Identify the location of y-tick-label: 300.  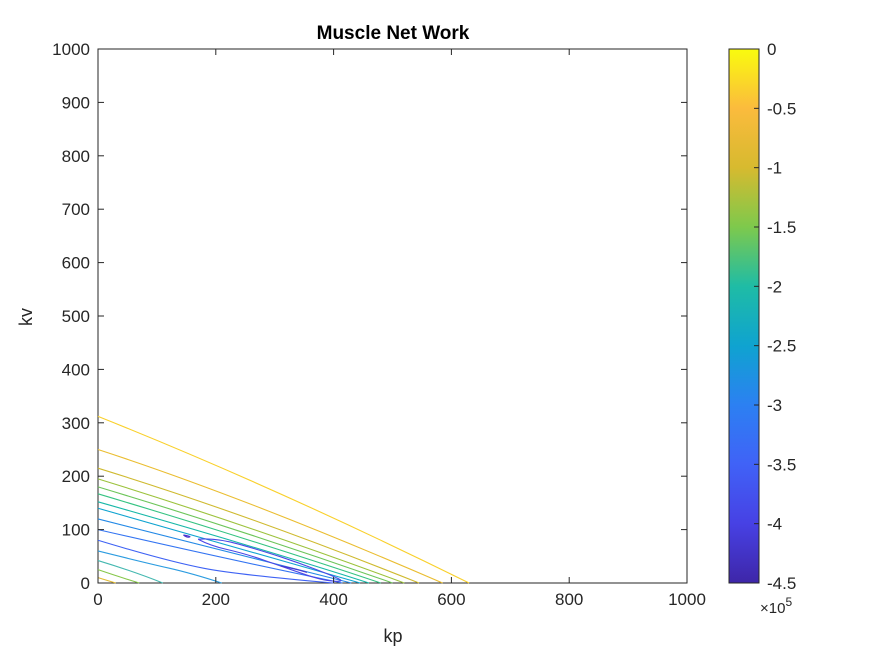
(76, 423).